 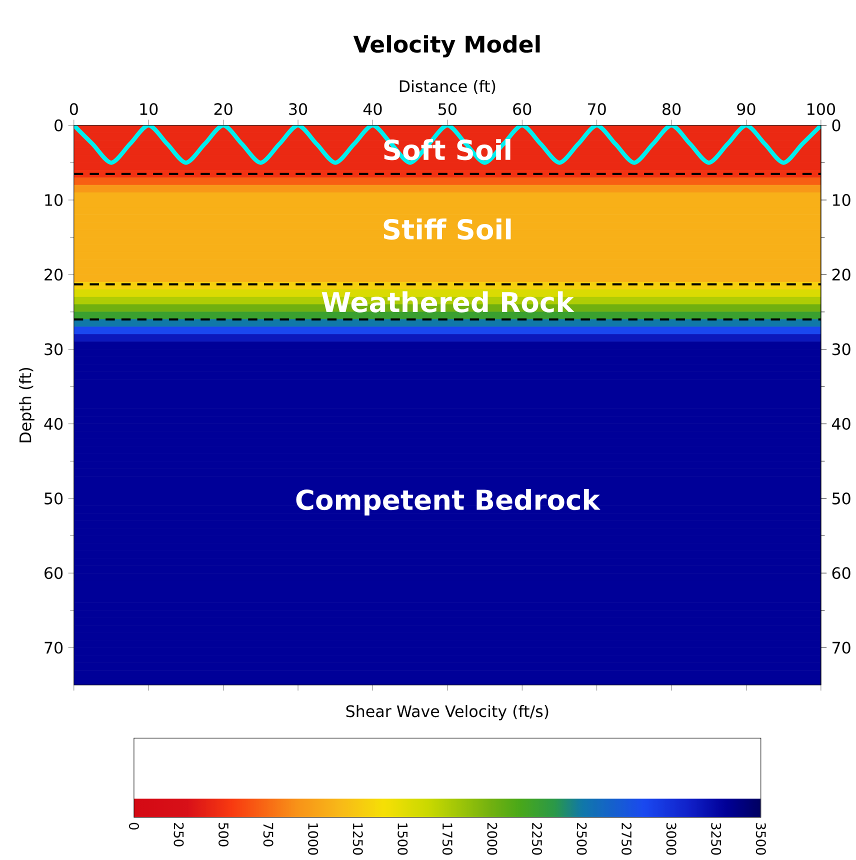 I want to click on x-tick-label: 40, so click(x=373, y=109).